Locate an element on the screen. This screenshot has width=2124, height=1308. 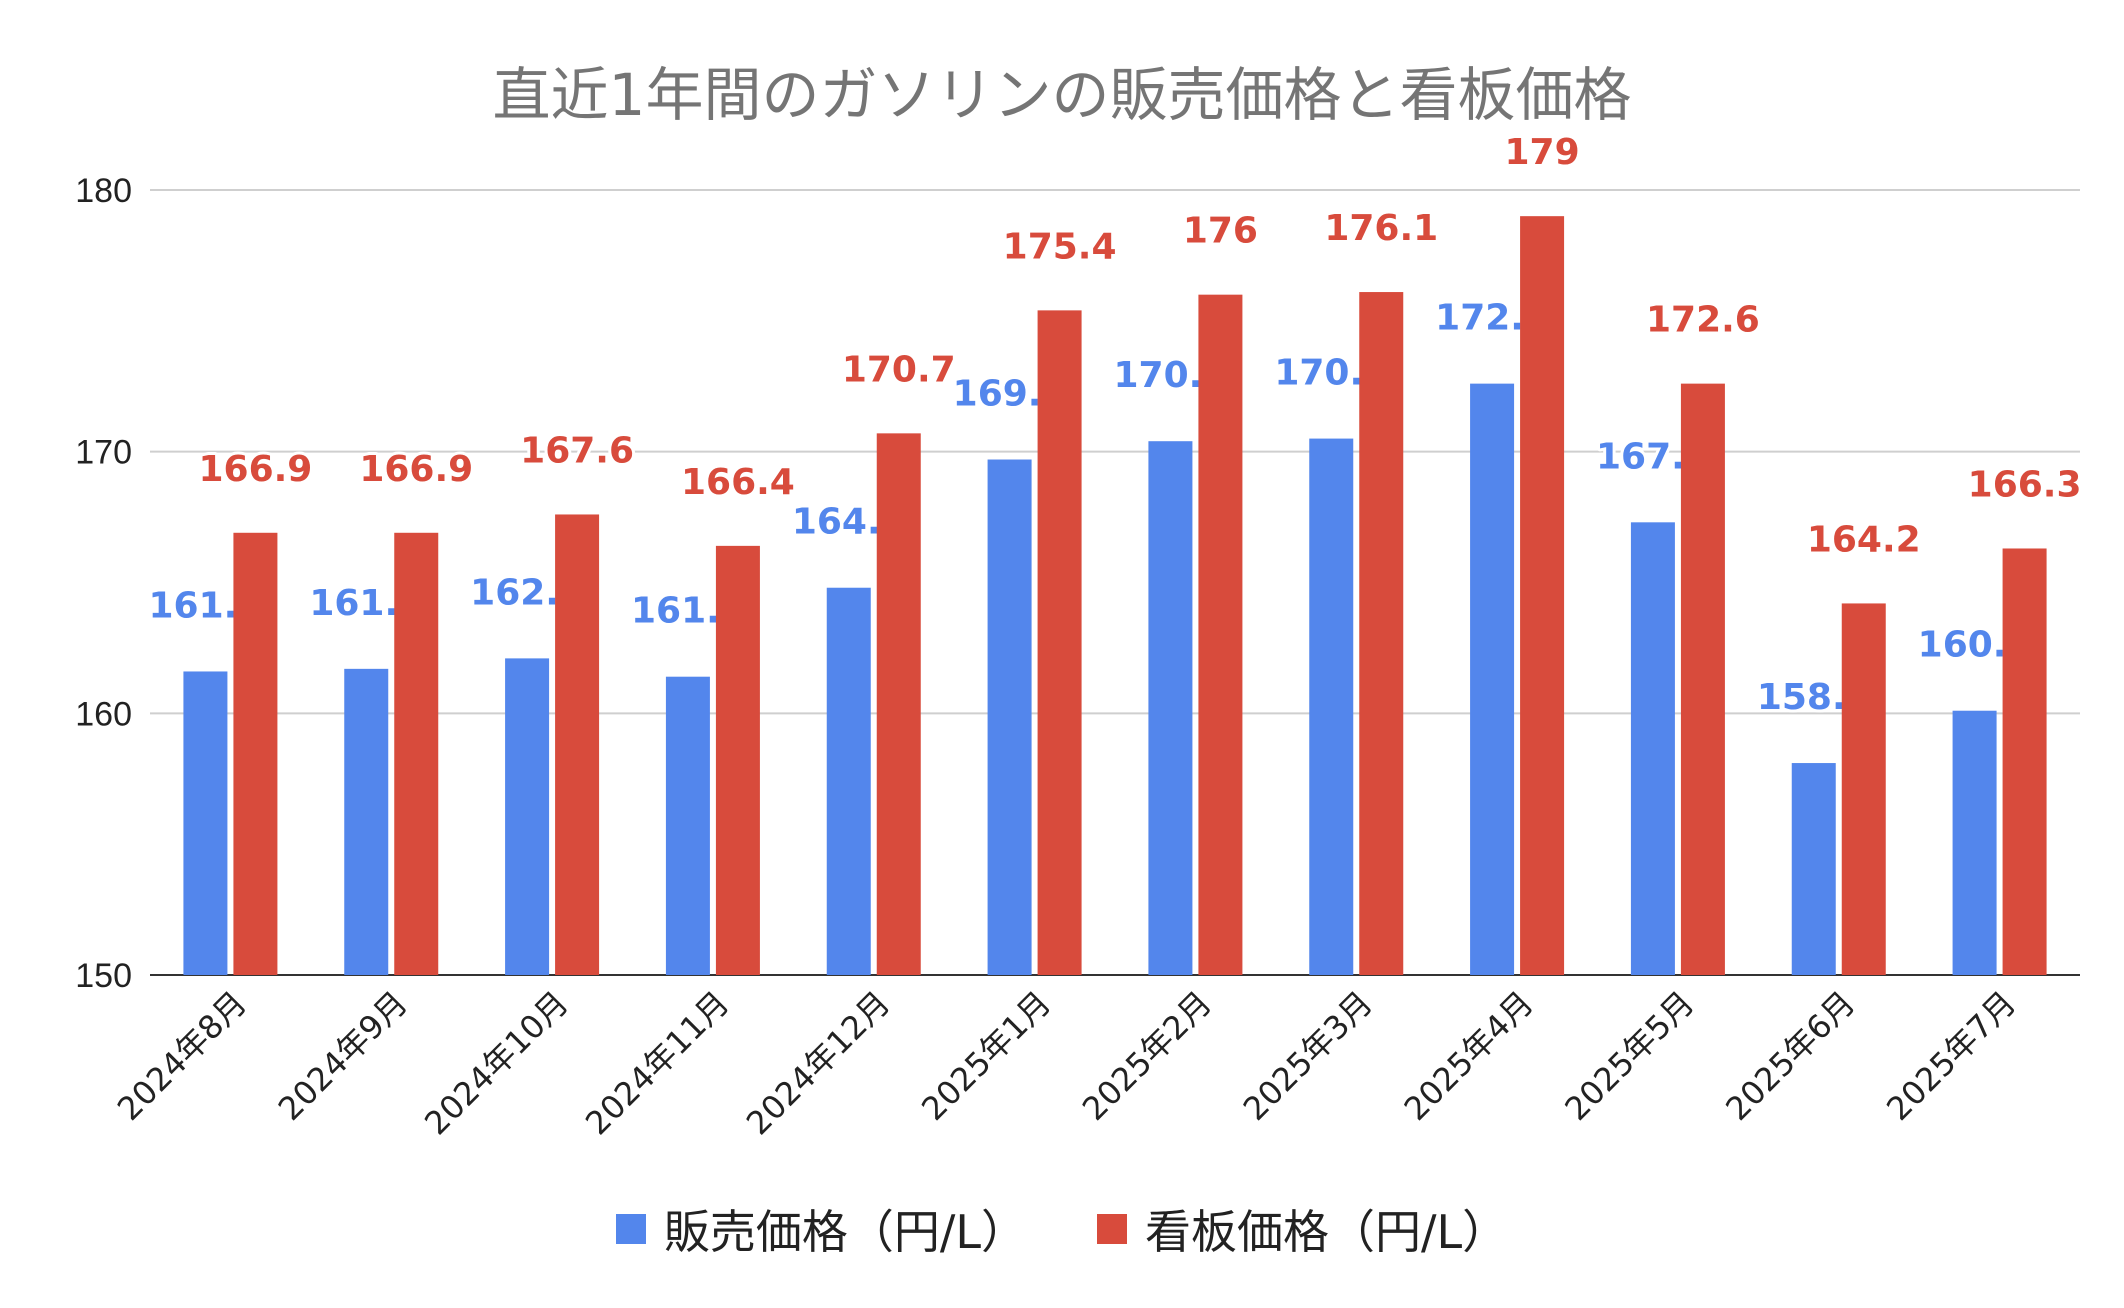
data-label-sign: 167.6 is located at coordinates (577, 450).